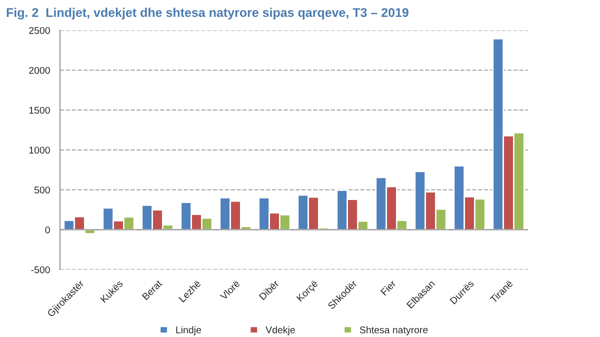  I want to click on y-tick-label: 2500, so click(39, 30).